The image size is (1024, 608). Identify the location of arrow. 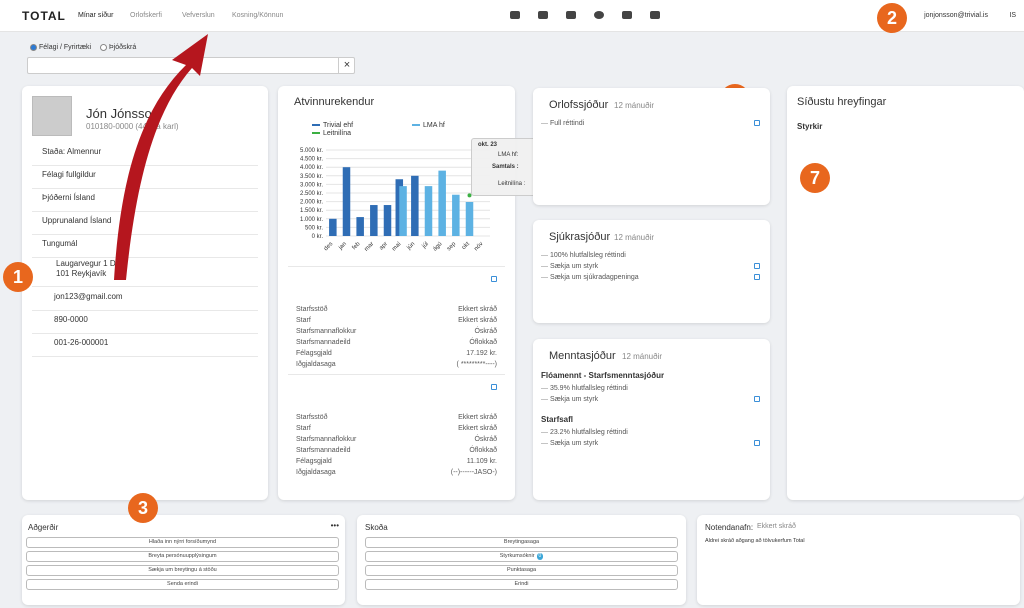
(161, 157).